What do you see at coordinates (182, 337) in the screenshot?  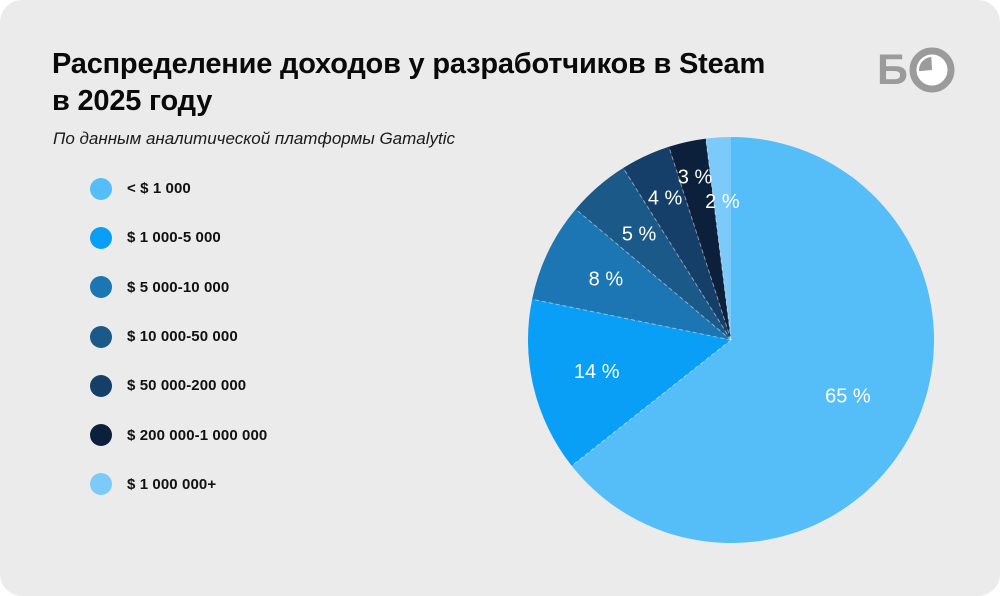 I see `legend-label: $ 10 000-50 000` at bounding box center [182, 337].